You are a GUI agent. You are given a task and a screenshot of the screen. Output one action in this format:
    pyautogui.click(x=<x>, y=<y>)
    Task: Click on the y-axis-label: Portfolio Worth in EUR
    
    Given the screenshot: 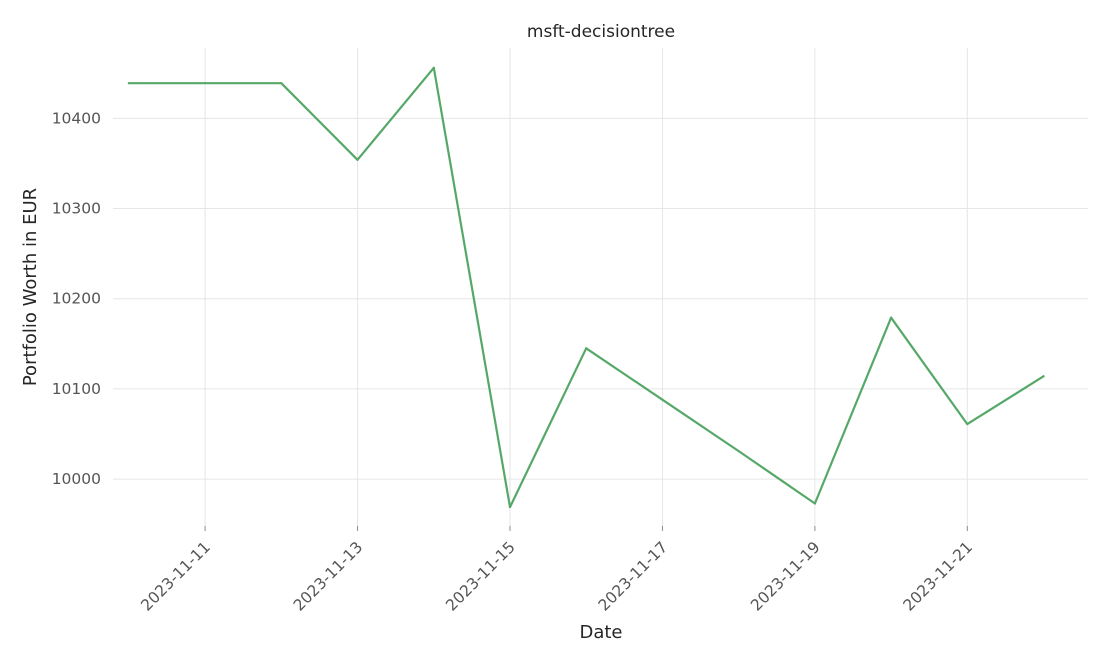 What is the action you would take?
    pyautogui.click(x=30, y=287)
    